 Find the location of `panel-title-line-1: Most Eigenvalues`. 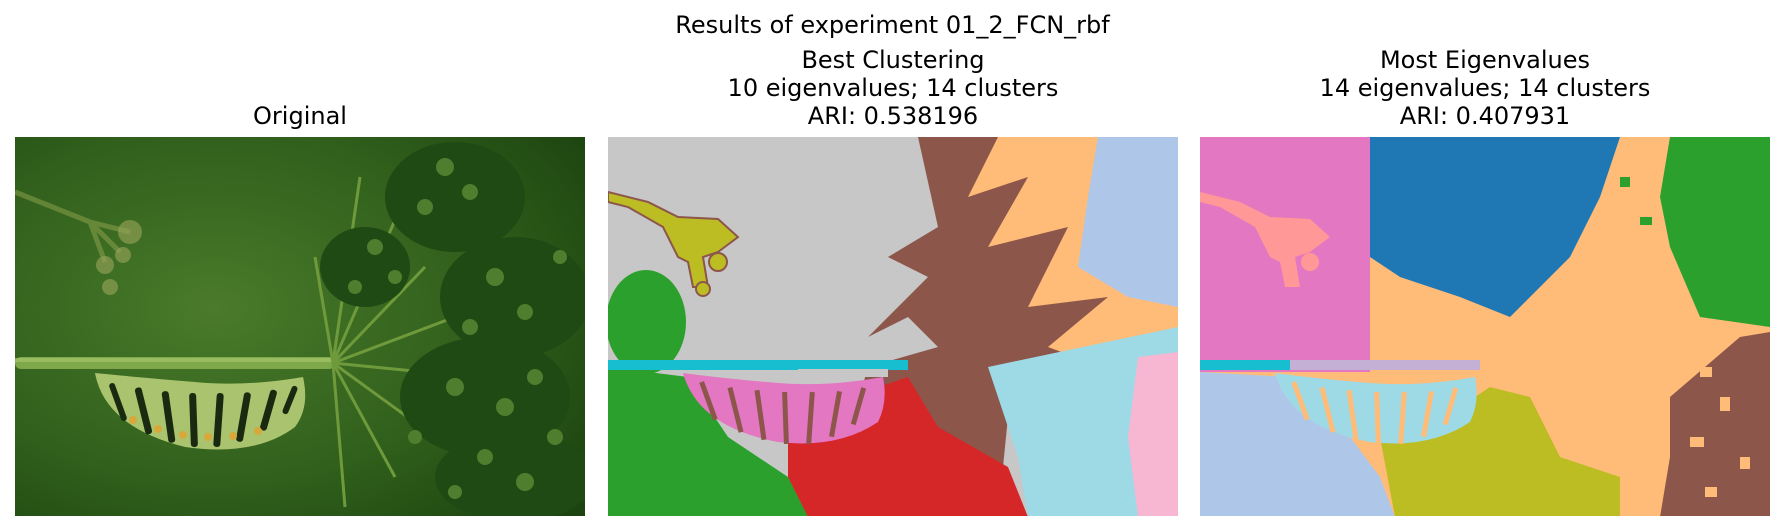

panel-title-line-1: Most Eigenvalues is located at coordinates (1485, 60).